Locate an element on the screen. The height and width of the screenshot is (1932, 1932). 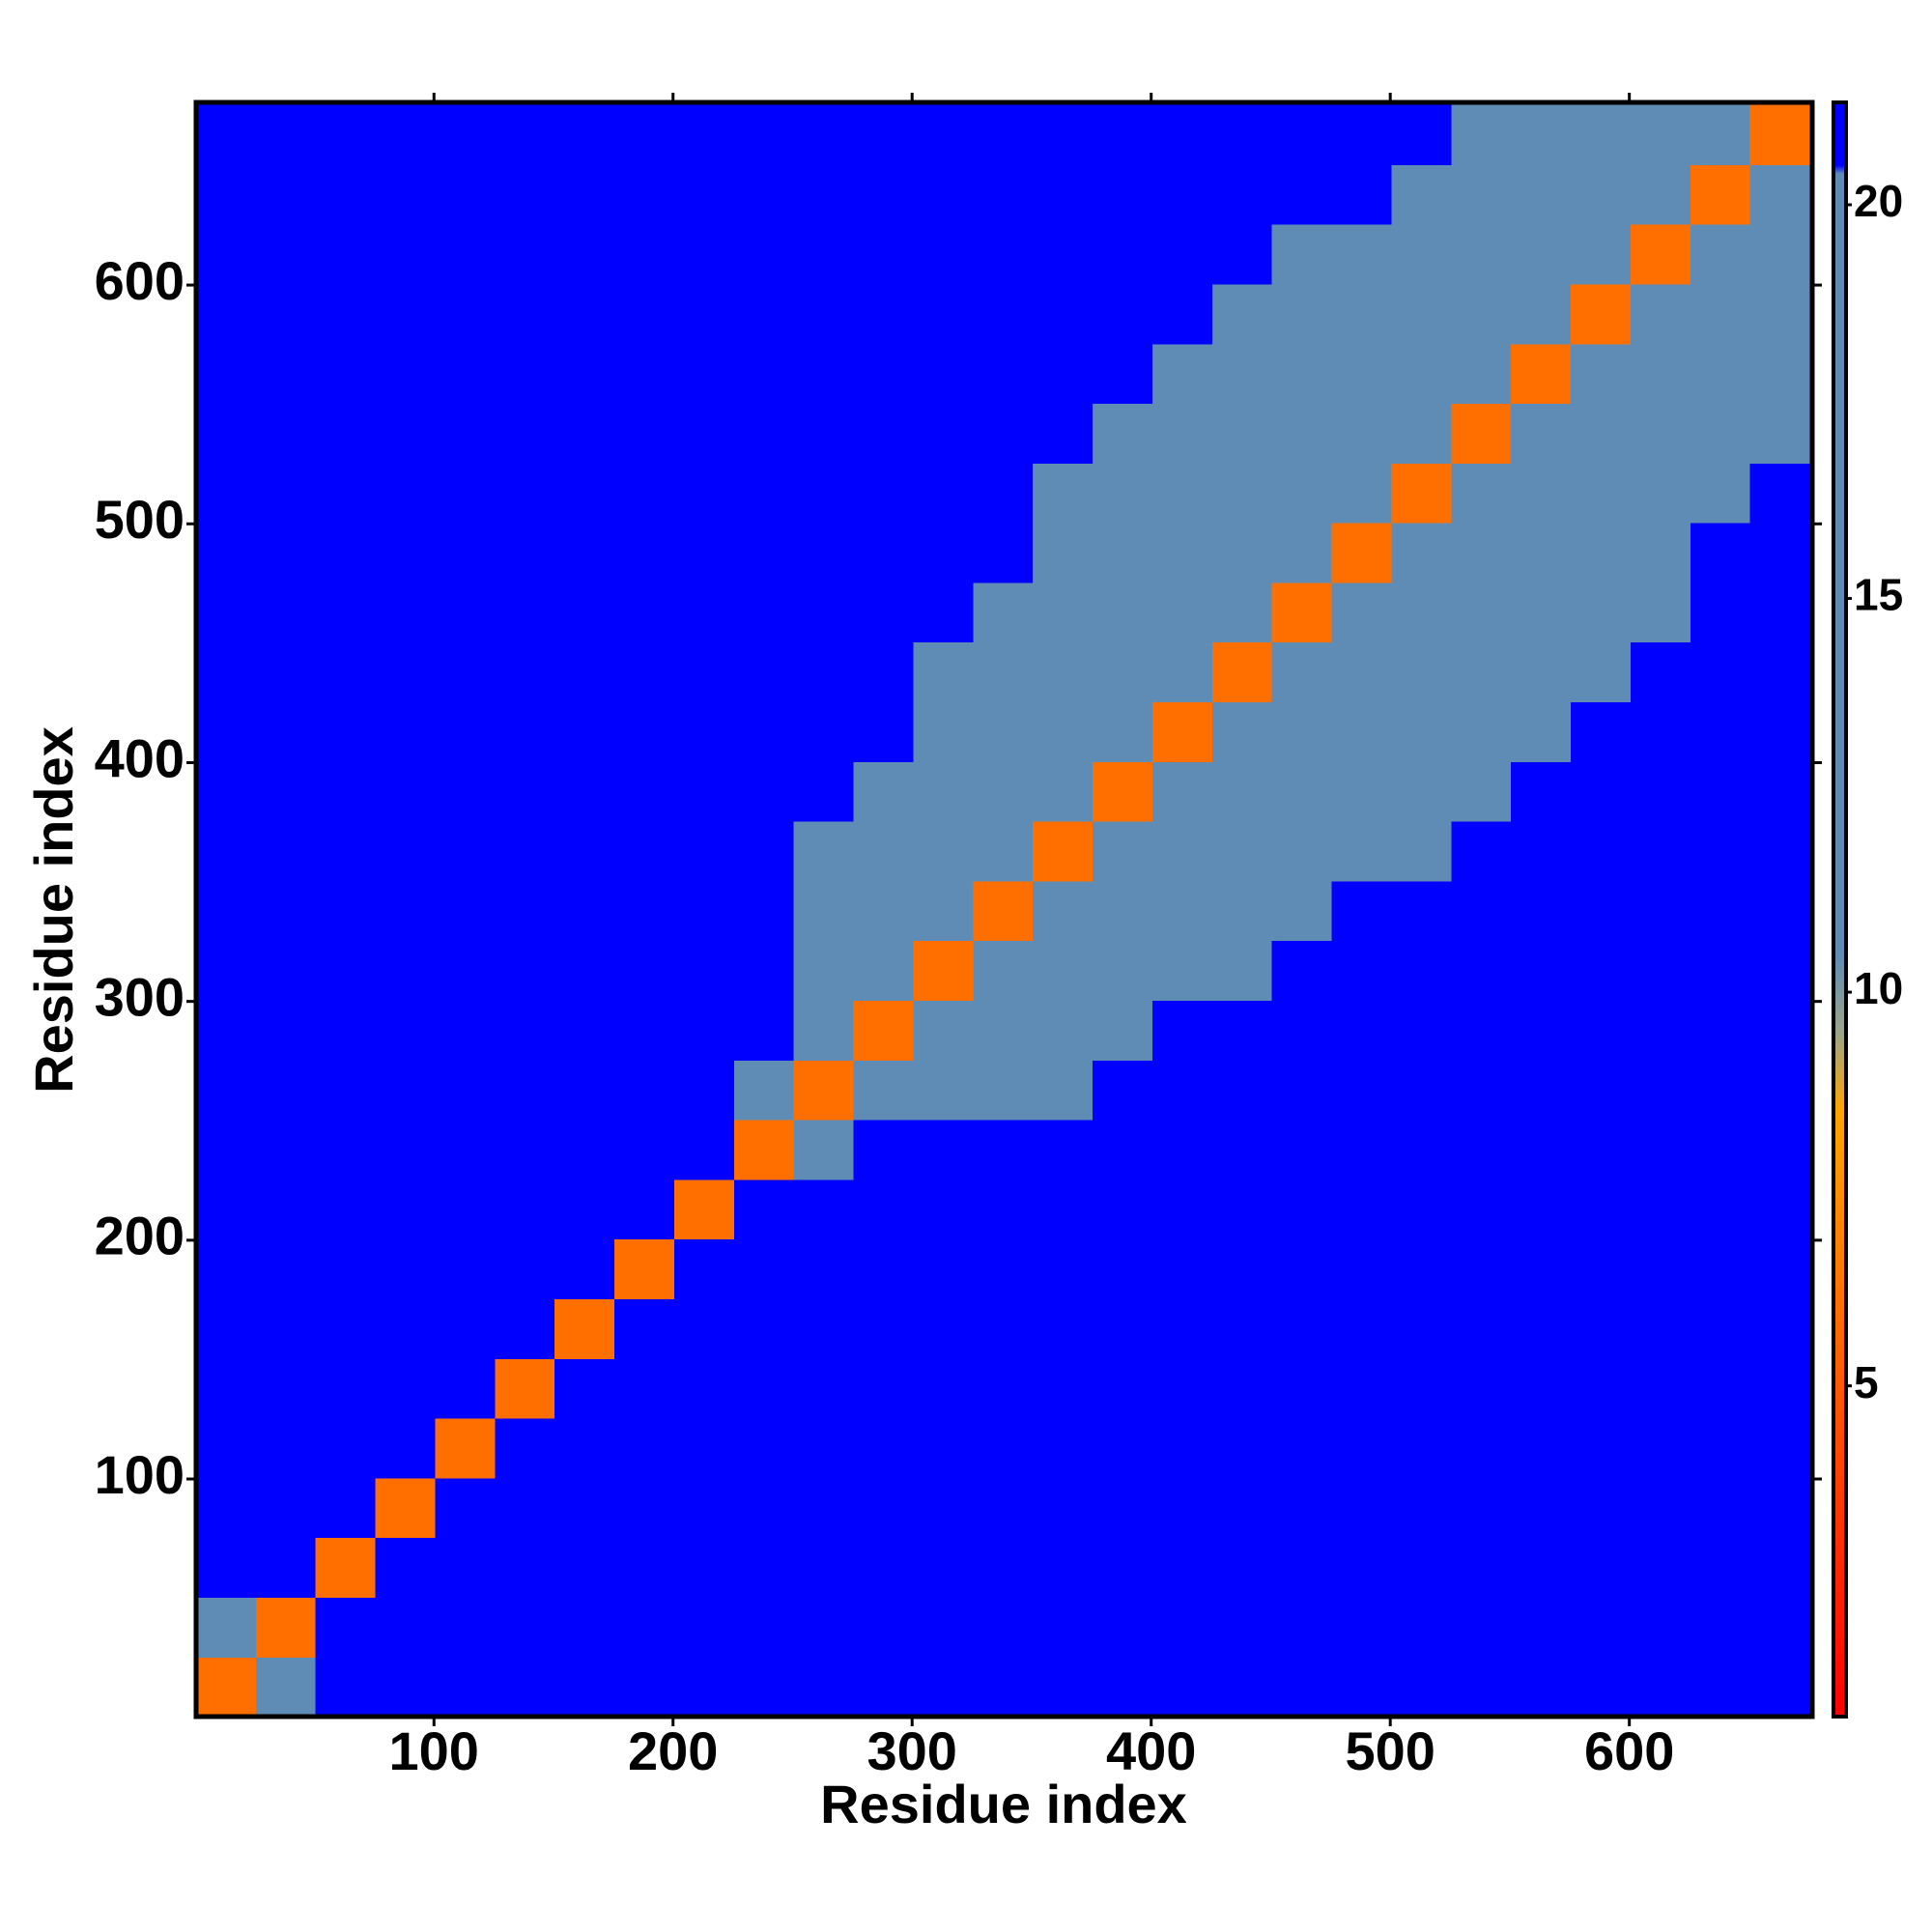
x-tick-label: 100 is located at coordinates (434, 1750).